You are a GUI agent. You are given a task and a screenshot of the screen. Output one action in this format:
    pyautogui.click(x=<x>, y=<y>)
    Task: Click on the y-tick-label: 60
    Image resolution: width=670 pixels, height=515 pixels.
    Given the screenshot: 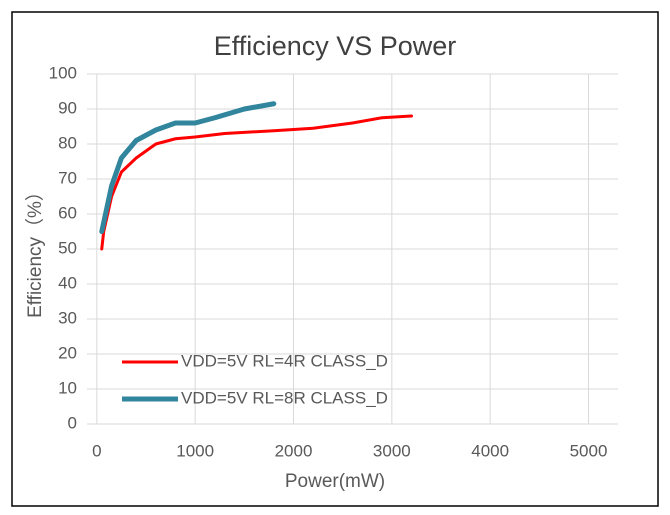 What is the action you would take?
    pyautogui.click(x=67, y=212)
    